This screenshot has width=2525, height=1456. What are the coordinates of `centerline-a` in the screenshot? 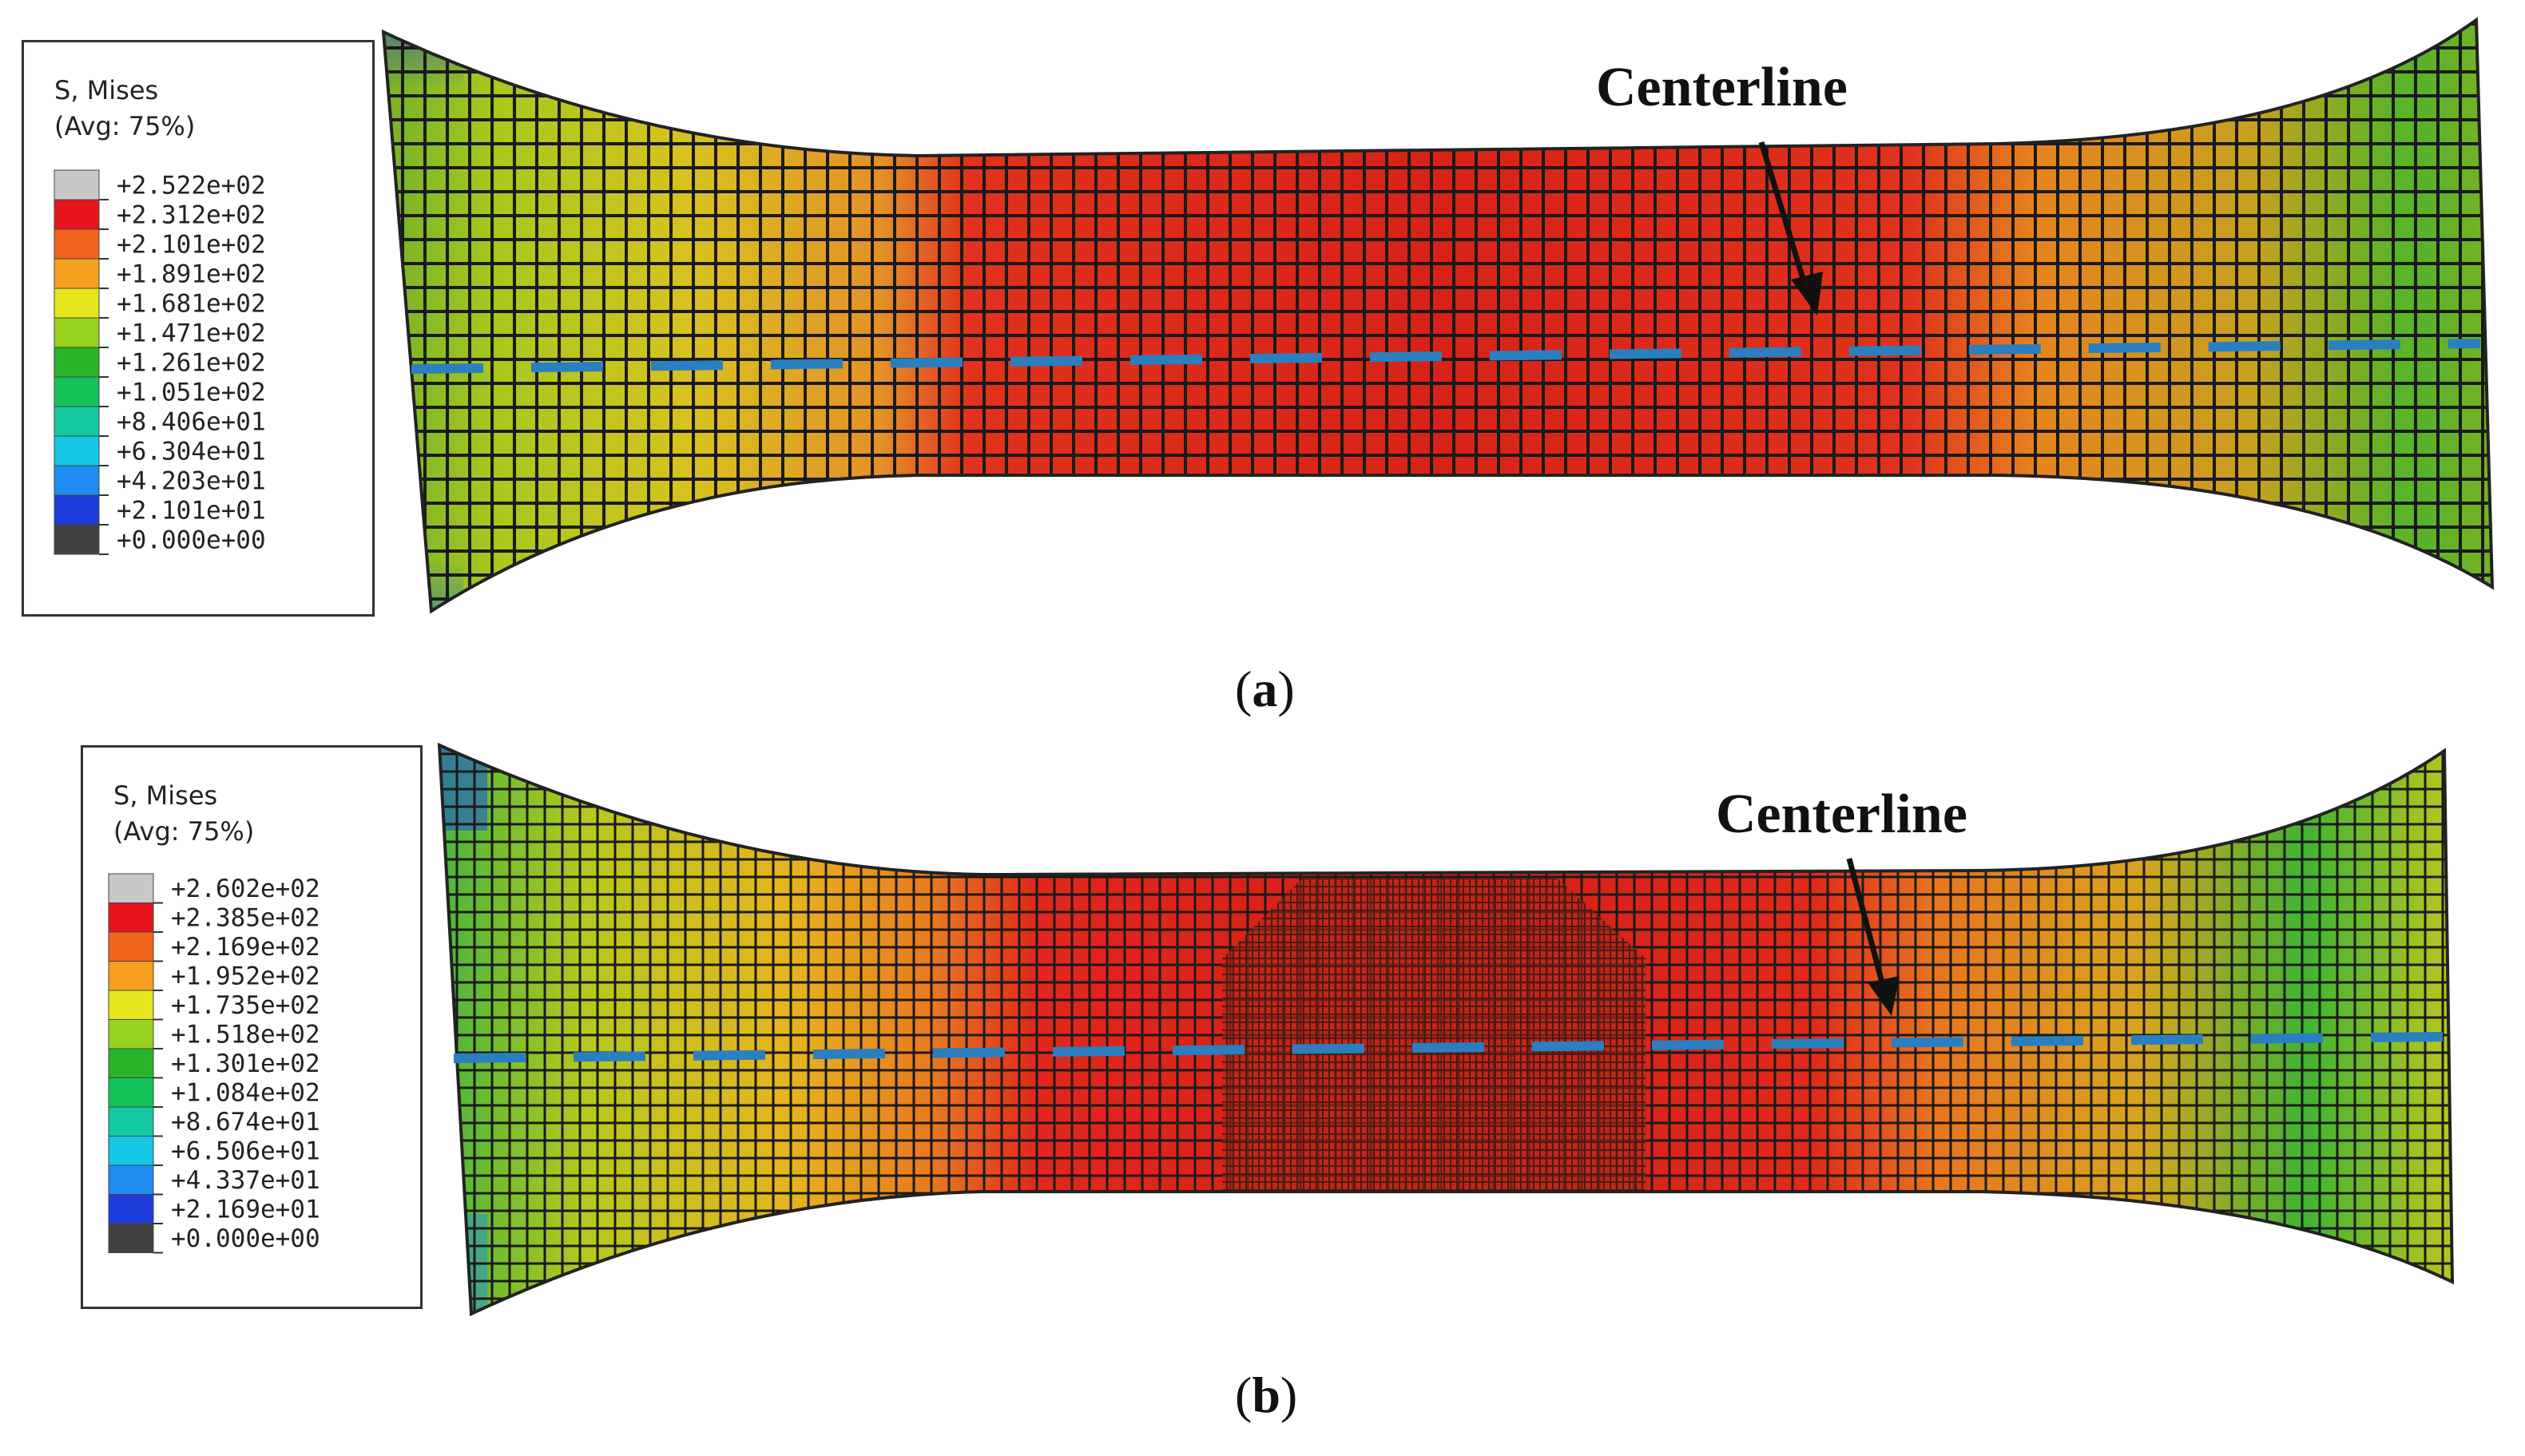 It's located at (1446, 356).